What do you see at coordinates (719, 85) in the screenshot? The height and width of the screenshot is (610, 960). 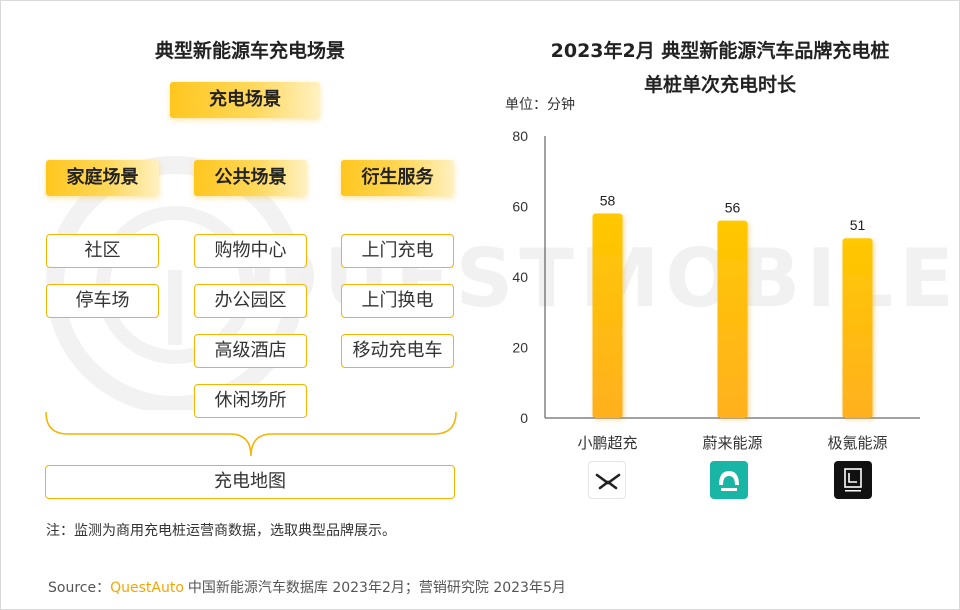 I see `chart-title-line2: 单桩单次充电时长` at bounding box center [719, 85].